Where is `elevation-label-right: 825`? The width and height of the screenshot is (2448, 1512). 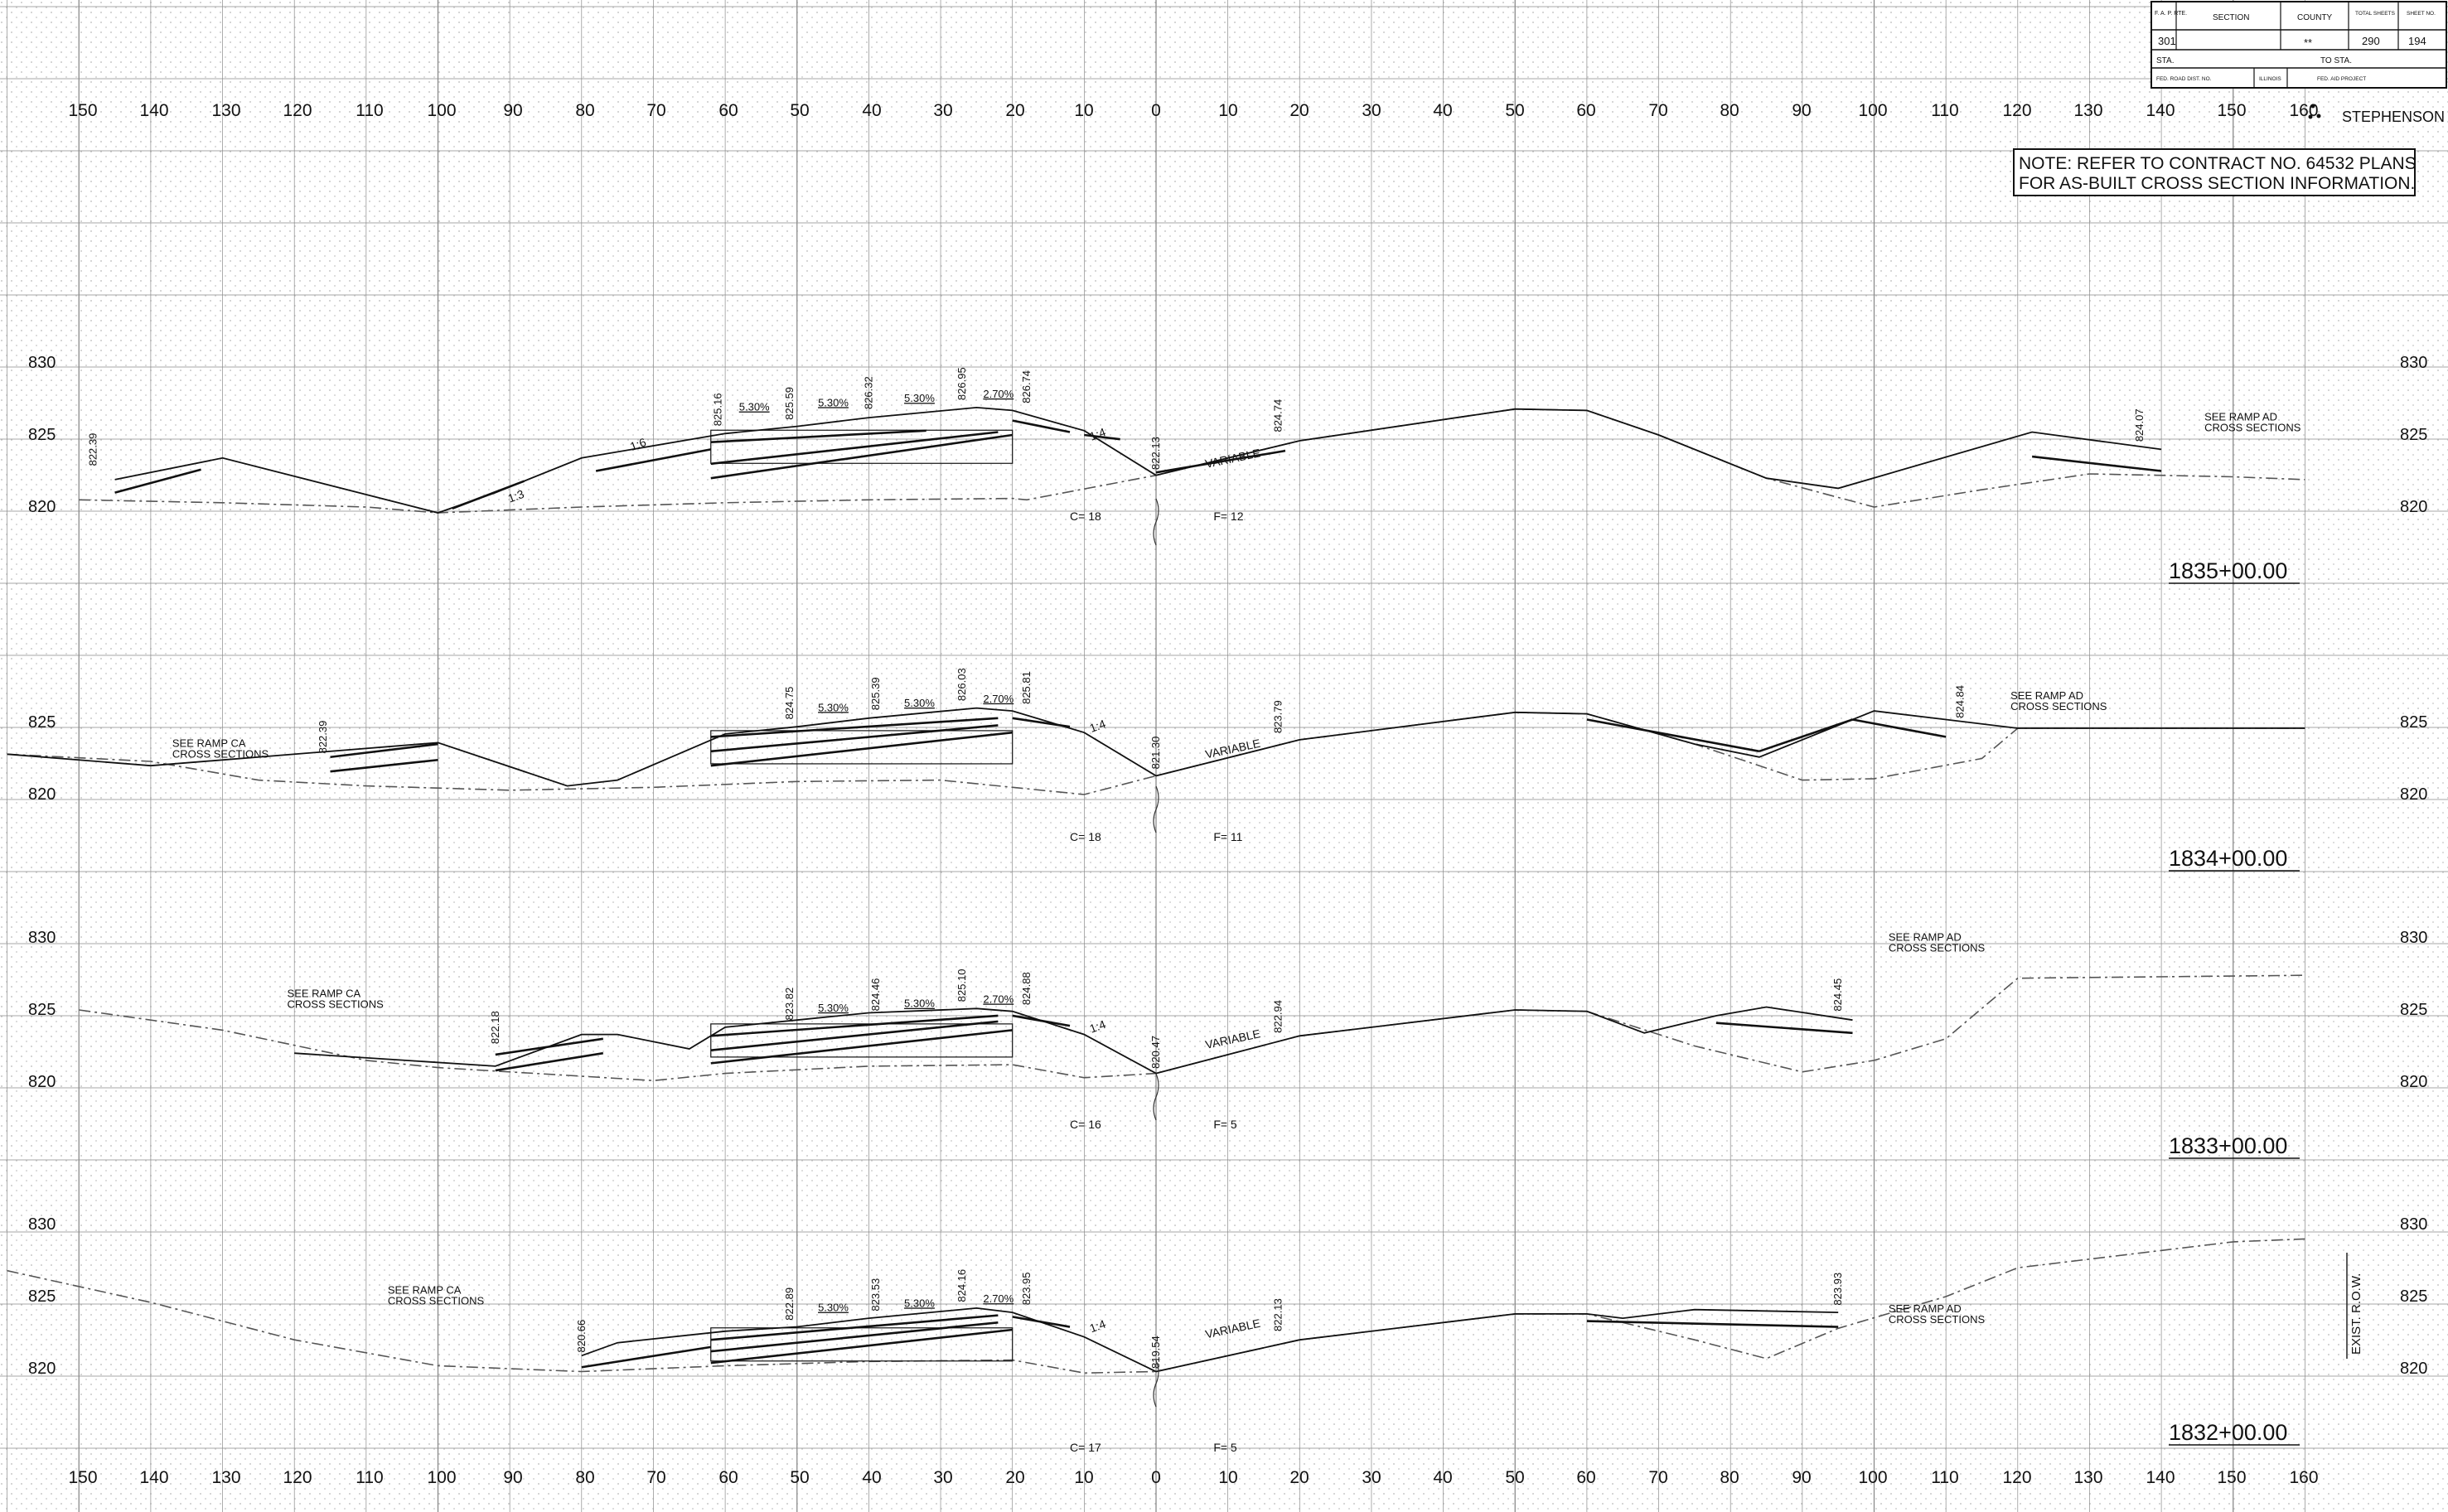
elevation-label-right: 825 is located at coordinates (2413, 1010).